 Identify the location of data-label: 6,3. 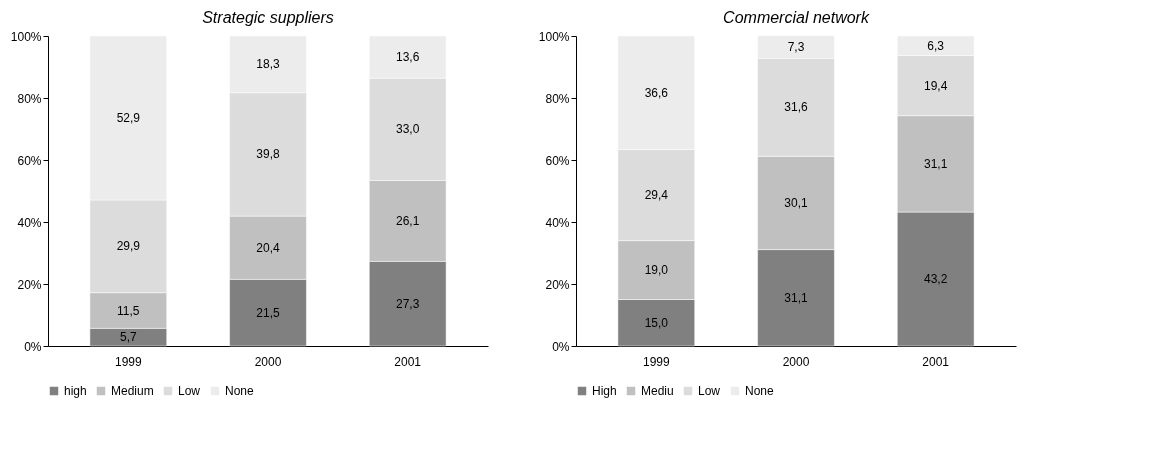
(936, 45).